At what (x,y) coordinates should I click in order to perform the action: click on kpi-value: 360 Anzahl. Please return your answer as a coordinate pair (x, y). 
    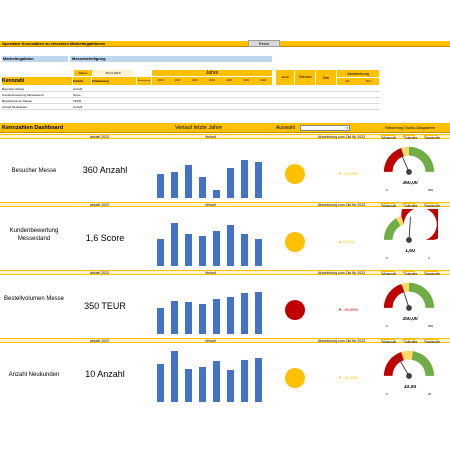
    Looking at the image, I should click on (105, 170).